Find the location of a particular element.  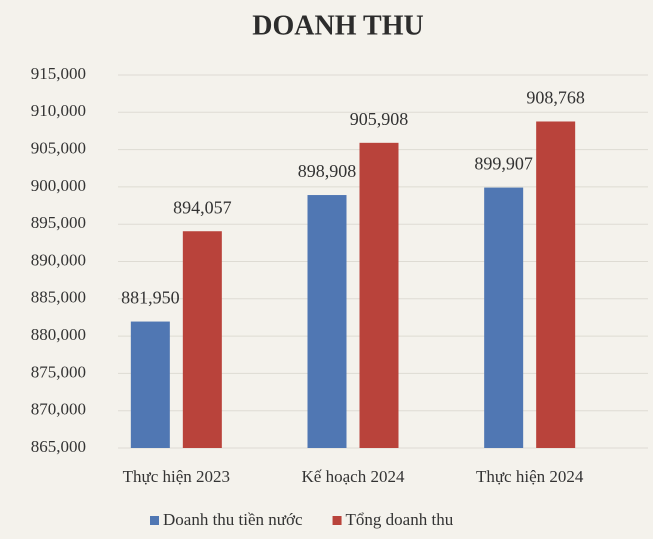

value-label: 905,908 is located at coordinates (379, 119).